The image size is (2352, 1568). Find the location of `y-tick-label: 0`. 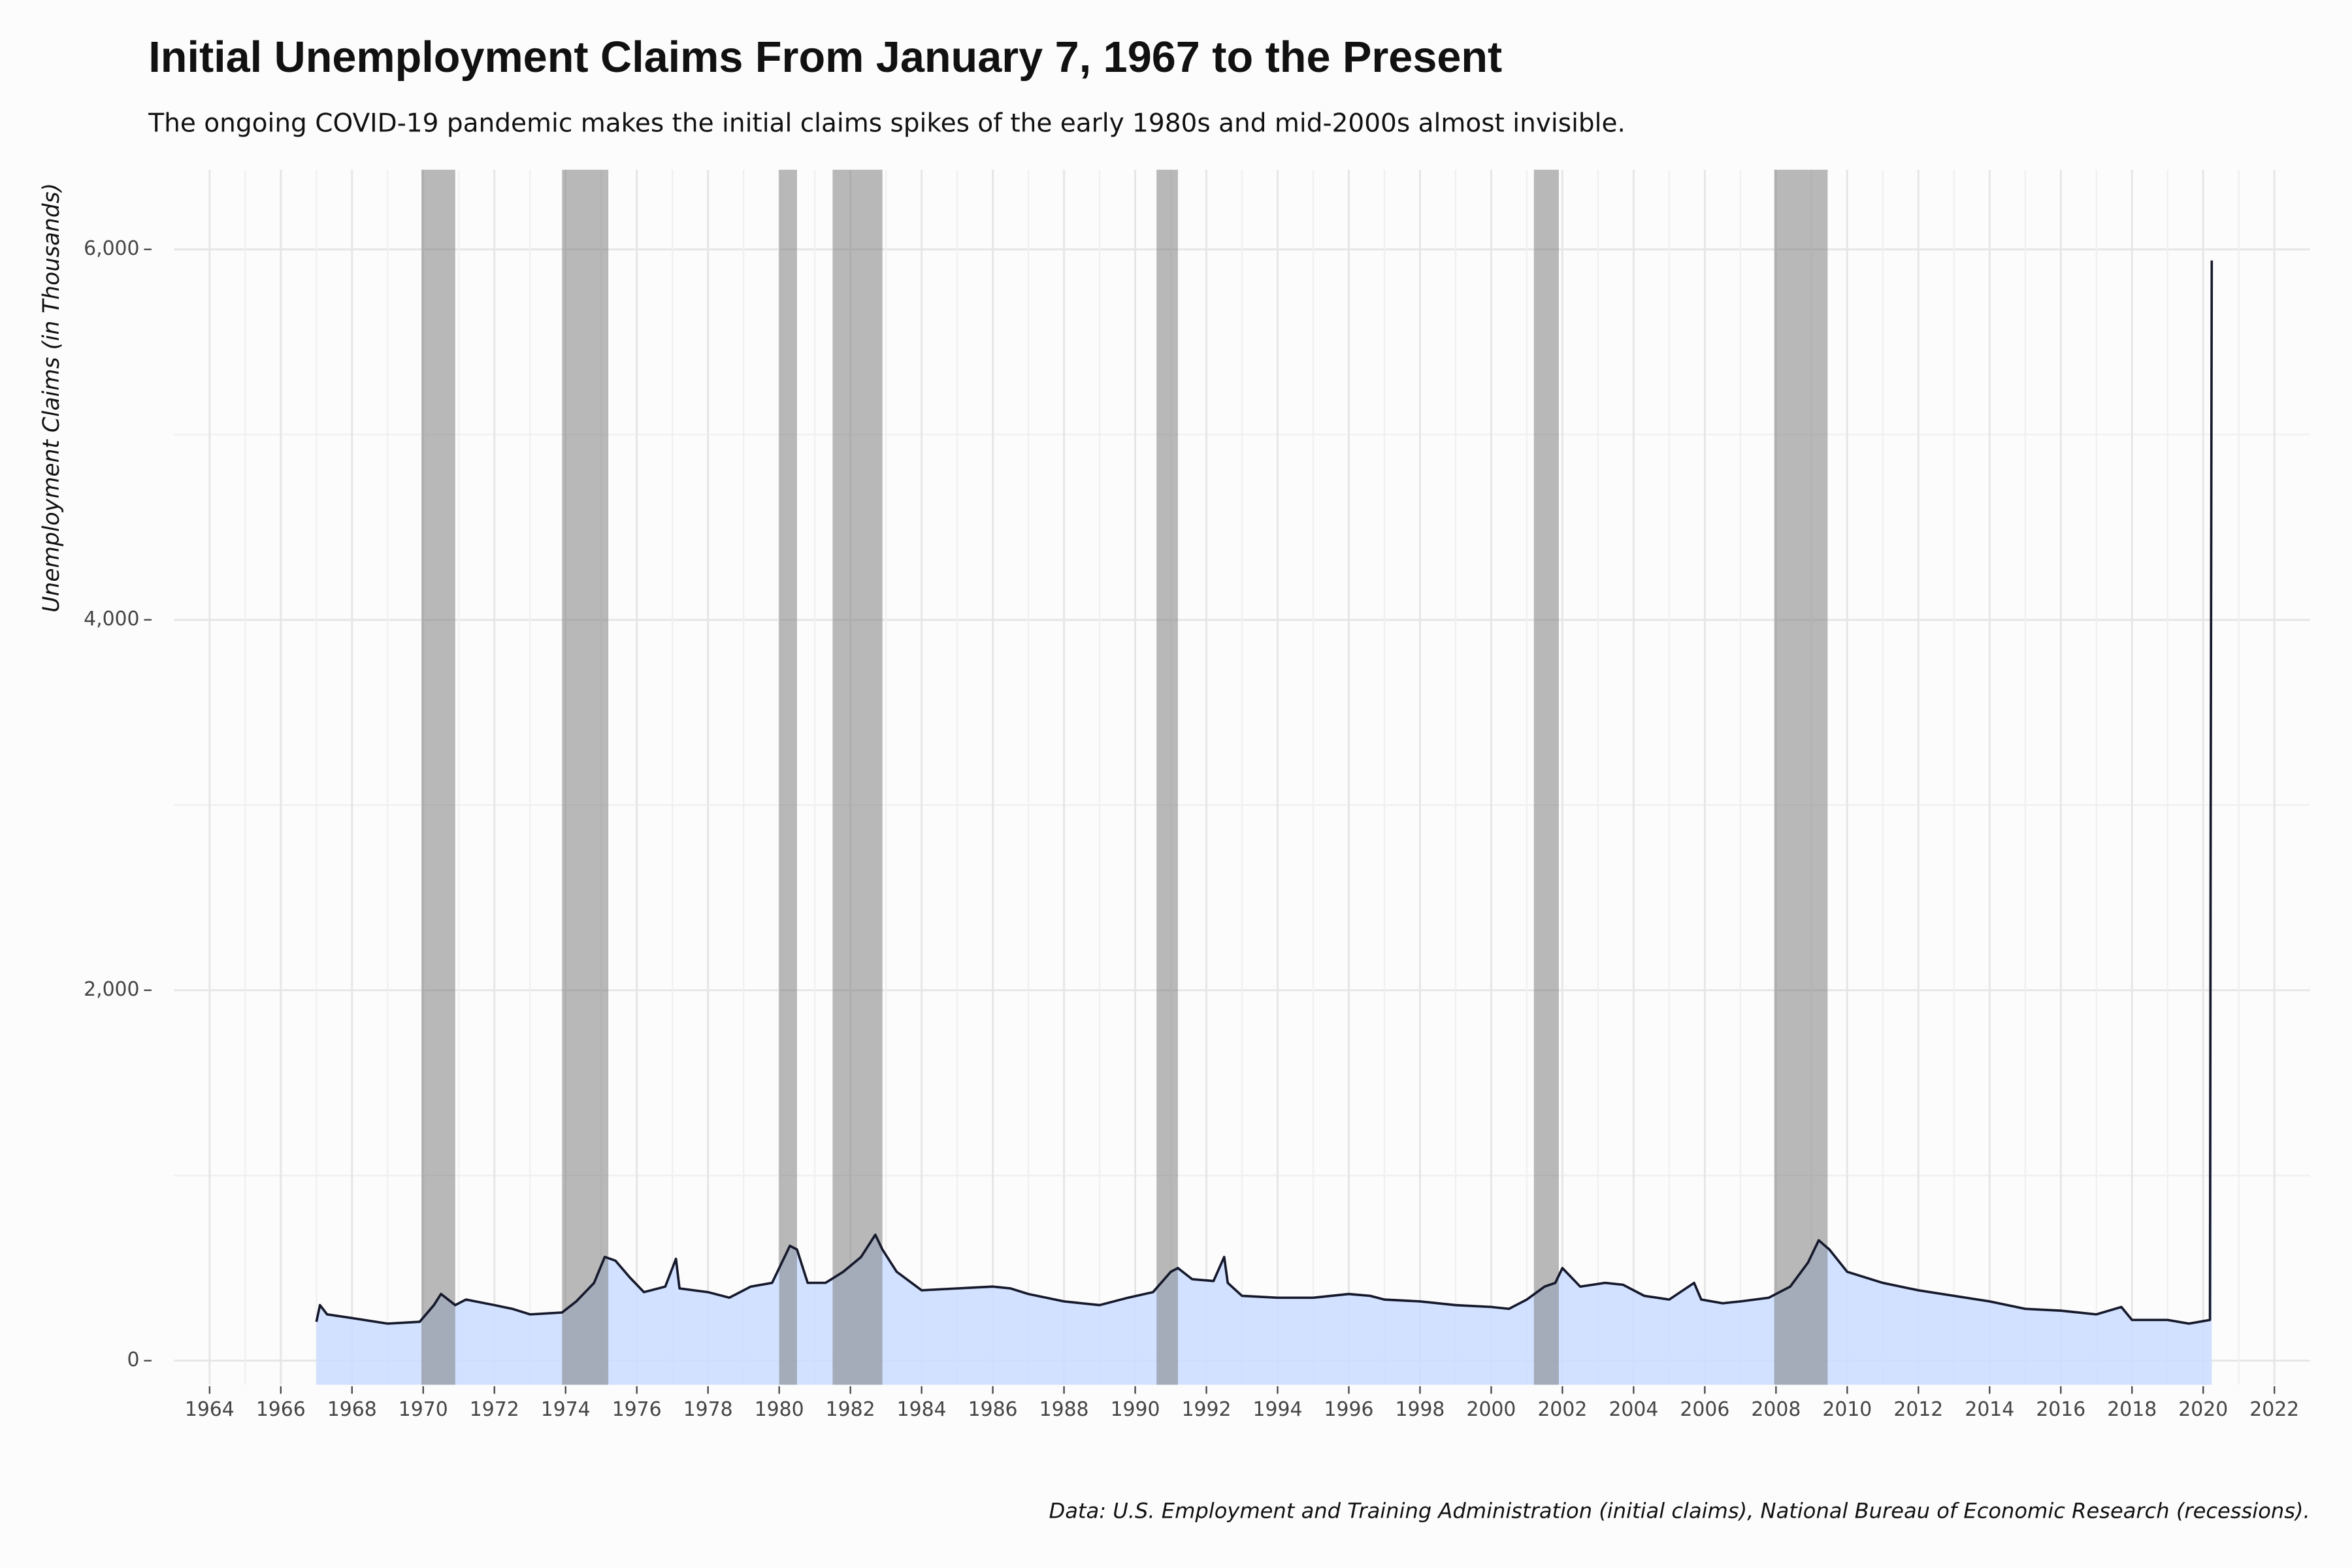

y-tick-label: 0 is located at coordinates (133, 1359).